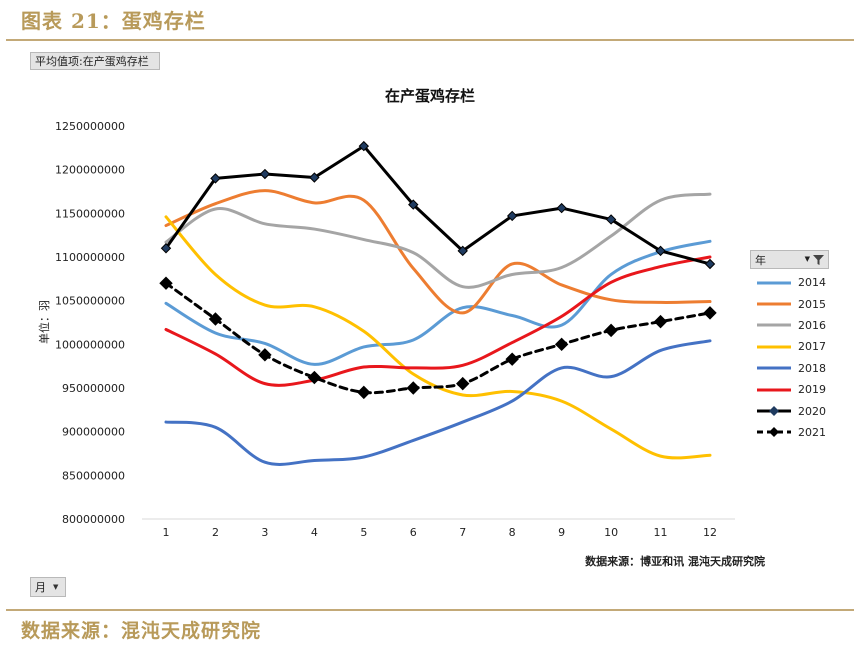 The image size is (865, 649). I want to click on x-tick-label: 4, so click(314, 532).